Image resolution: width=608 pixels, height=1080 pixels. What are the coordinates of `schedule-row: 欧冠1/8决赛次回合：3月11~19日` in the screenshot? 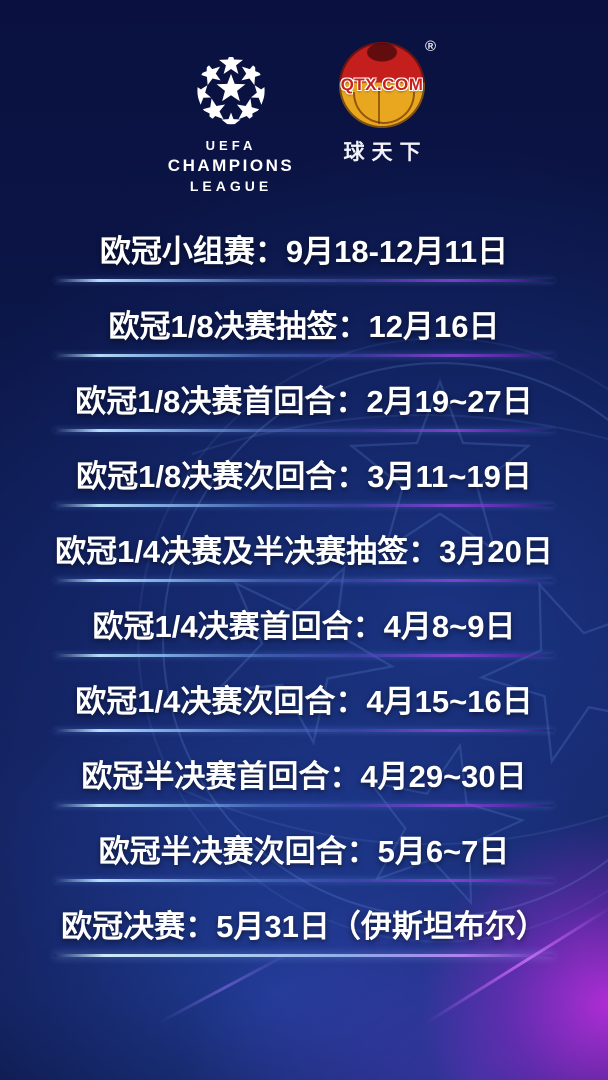 It's located at (304, 469).